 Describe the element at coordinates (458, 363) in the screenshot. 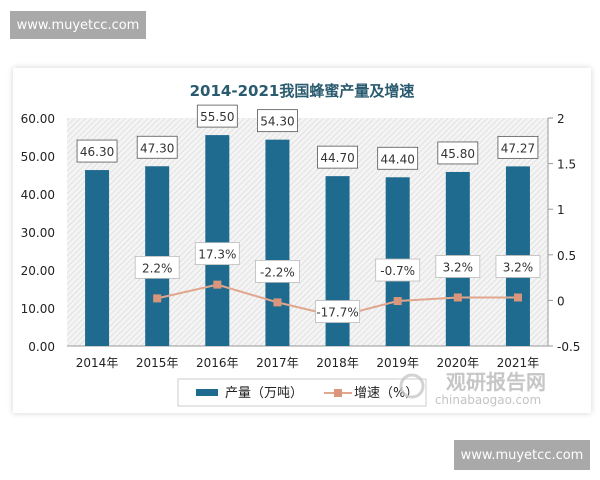

I see `category-label: 2020年` at that location.